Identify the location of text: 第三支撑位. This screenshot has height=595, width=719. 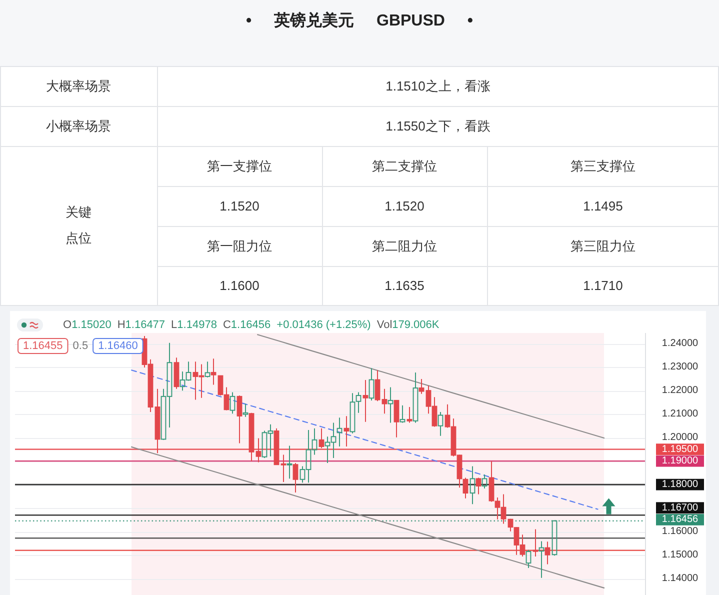
(603, 166).